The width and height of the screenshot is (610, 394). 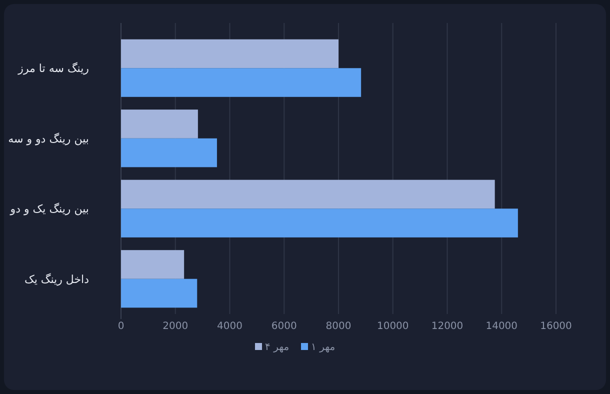 What do you see at coordinates (556, 326) in the screenshot?
I see `x-tick-label: 16000` at bounding box center [556, 326].